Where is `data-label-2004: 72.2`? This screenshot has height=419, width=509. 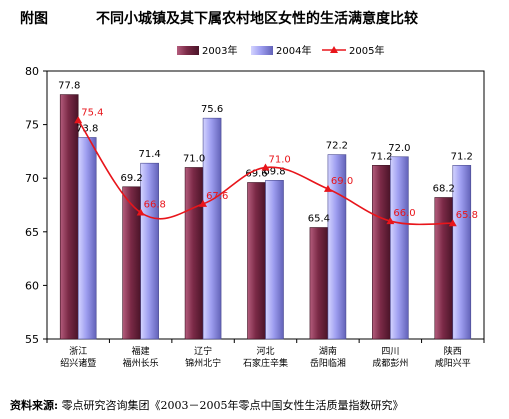
data-label-2004: 72.2 is located at coordinates (337, 146).